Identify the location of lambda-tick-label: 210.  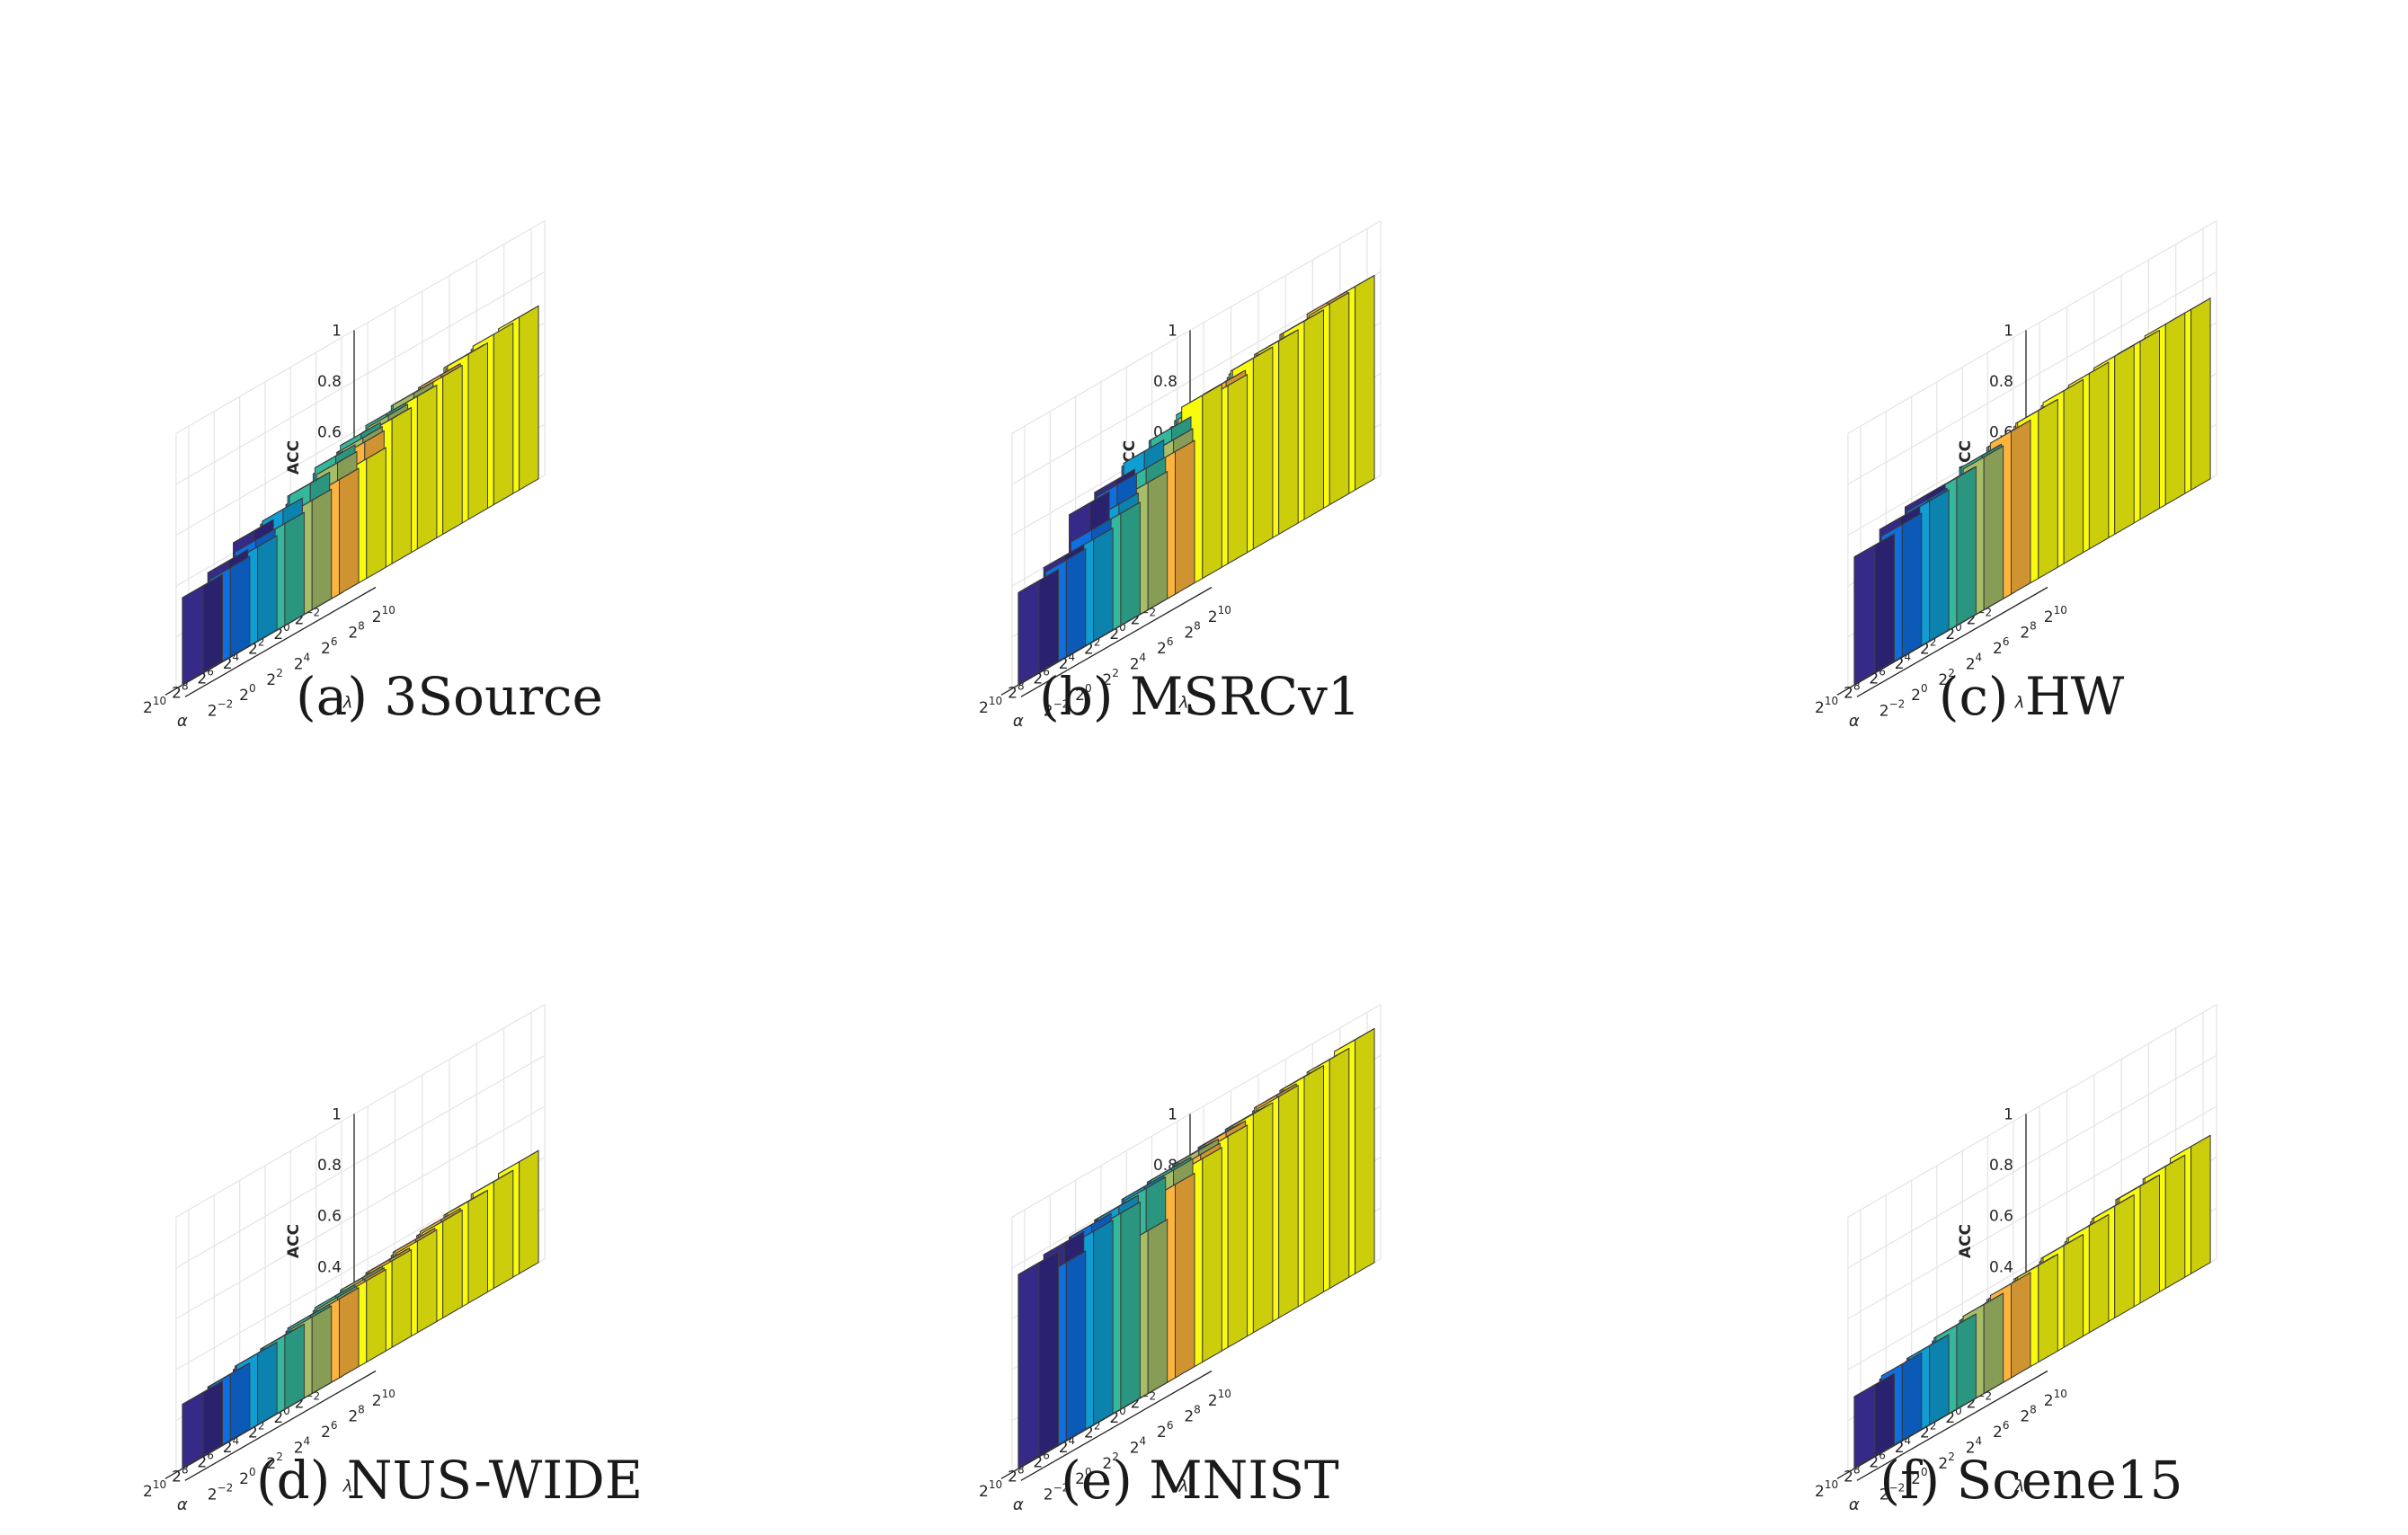
(383, 1399).